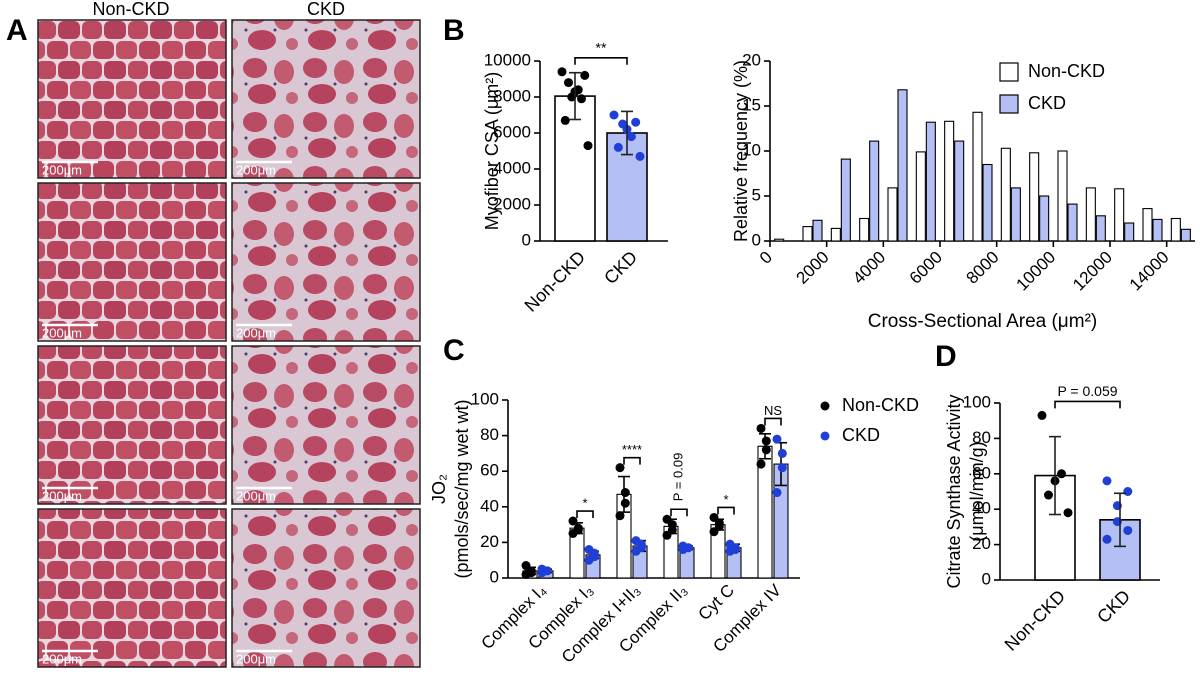 This screenshot has height=683, width=1200. What do you see at coordinates (485, 398) in the screenshot?
I see `y-tick-label: 100` at bounding box center [485, 398].